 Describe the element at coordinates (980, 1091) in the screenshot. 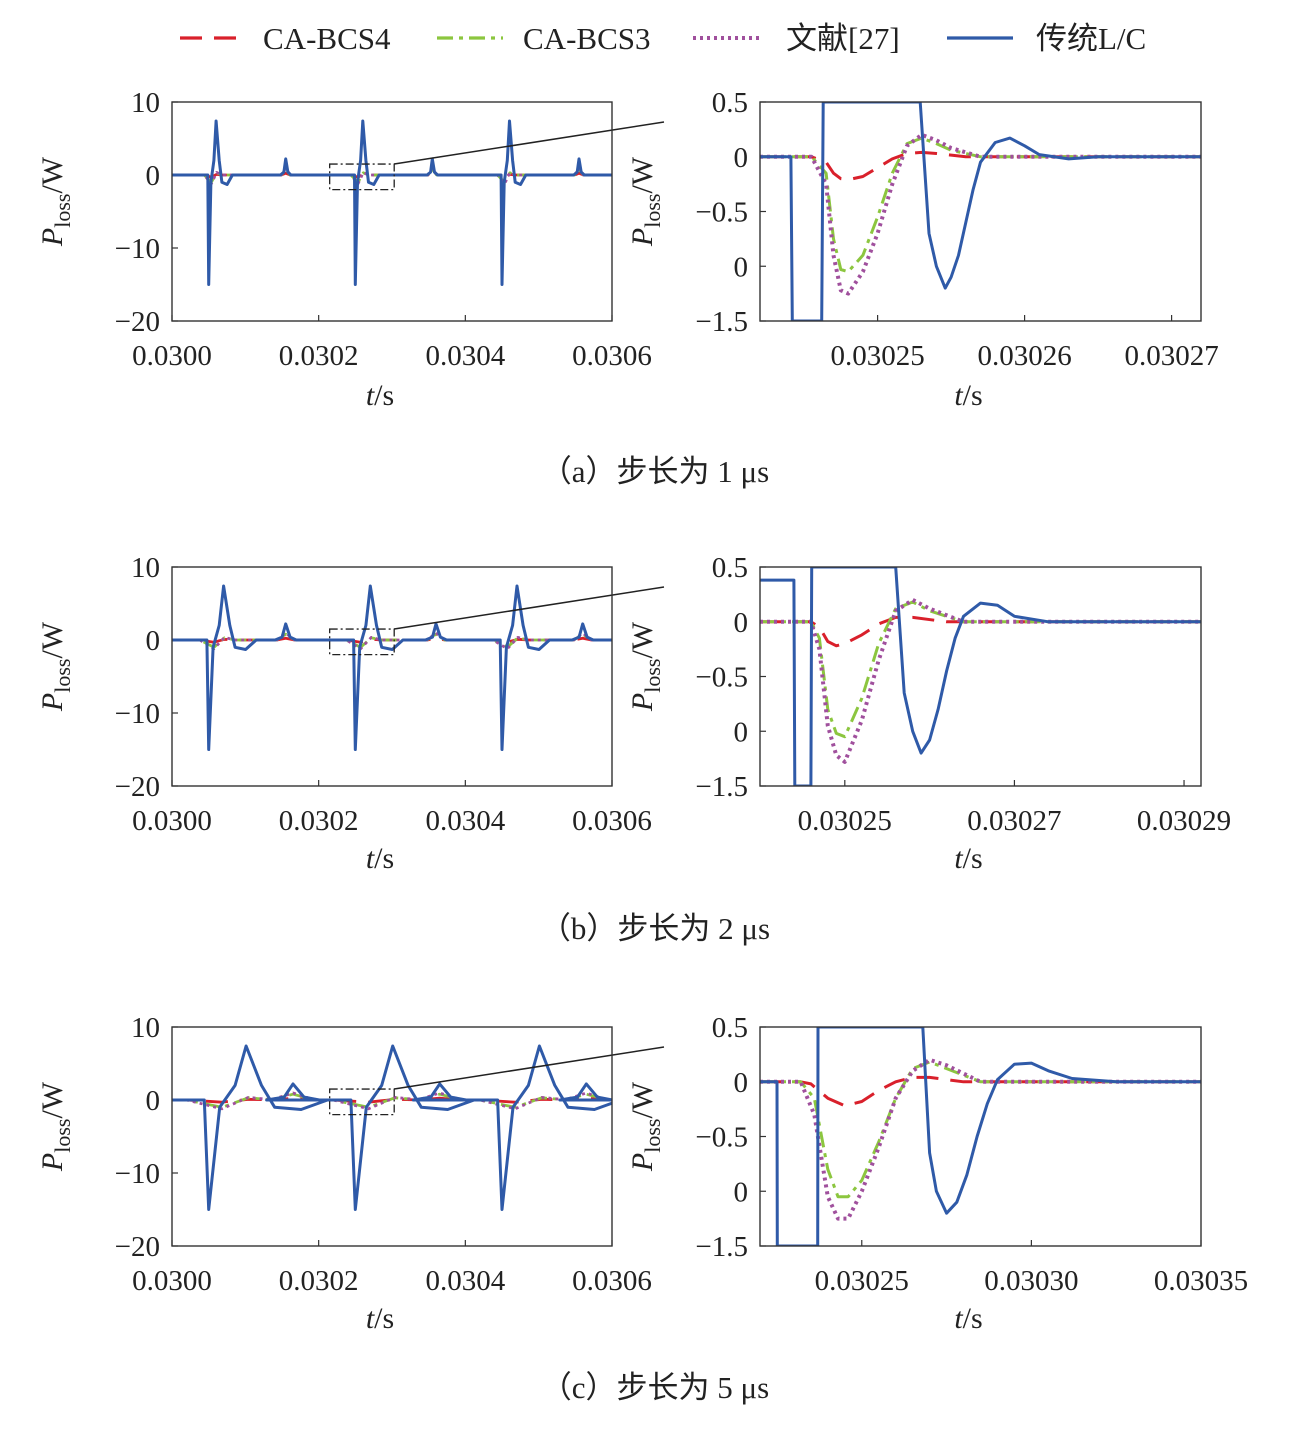

I see `series-CA-BCS4` at that location.